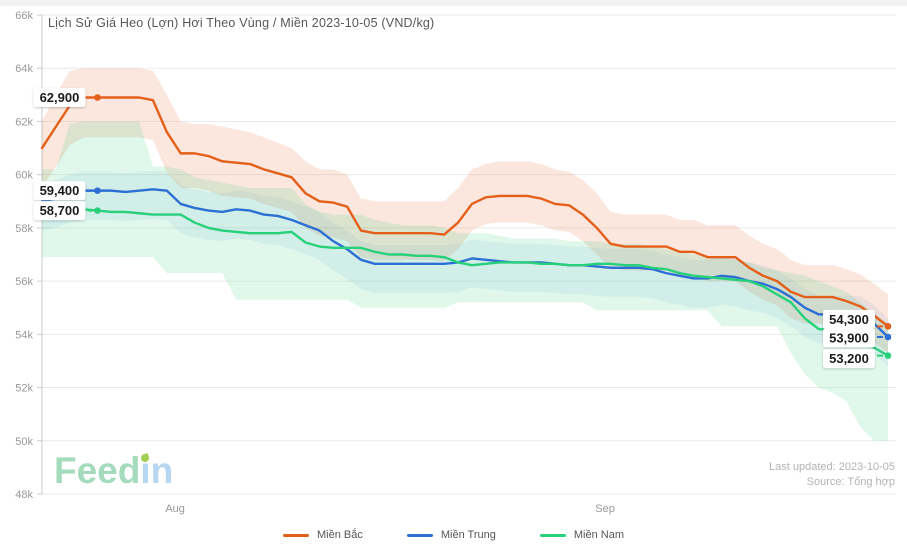  I want to click on legend-item-mien-bac: Miền Bắc, so click(322, 535).